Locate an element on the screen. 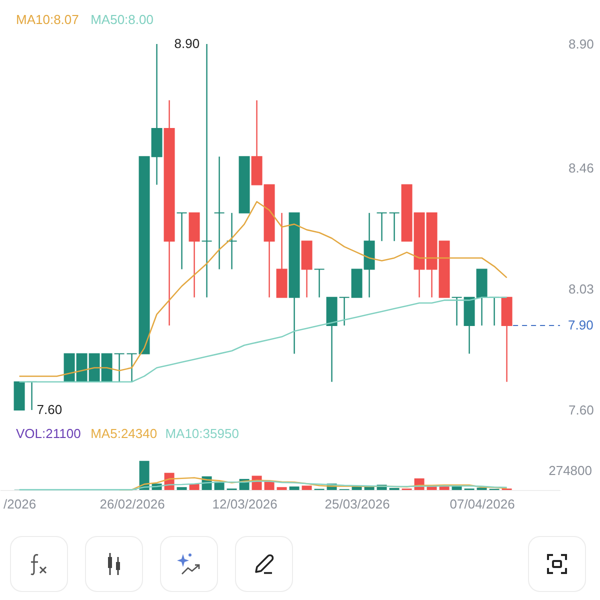 The image size is (600, 600). text: MA10:35950 is located at coordinates (202, 433).